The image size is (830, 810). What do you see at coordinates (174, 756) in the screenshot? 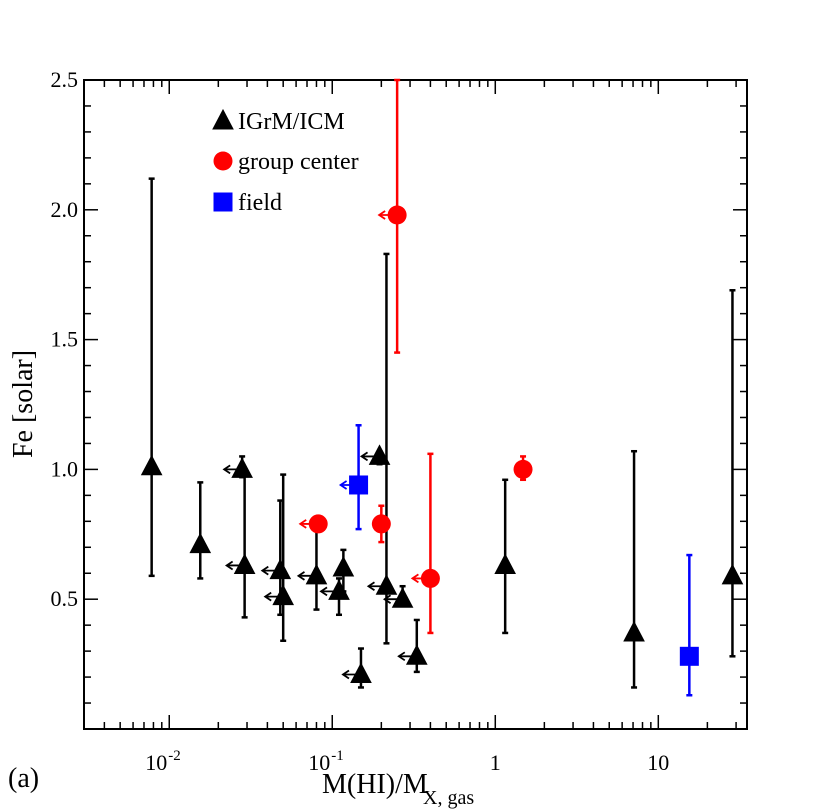
I see `x-tick-label-exponent: -2` at bounding box center [174, 756].